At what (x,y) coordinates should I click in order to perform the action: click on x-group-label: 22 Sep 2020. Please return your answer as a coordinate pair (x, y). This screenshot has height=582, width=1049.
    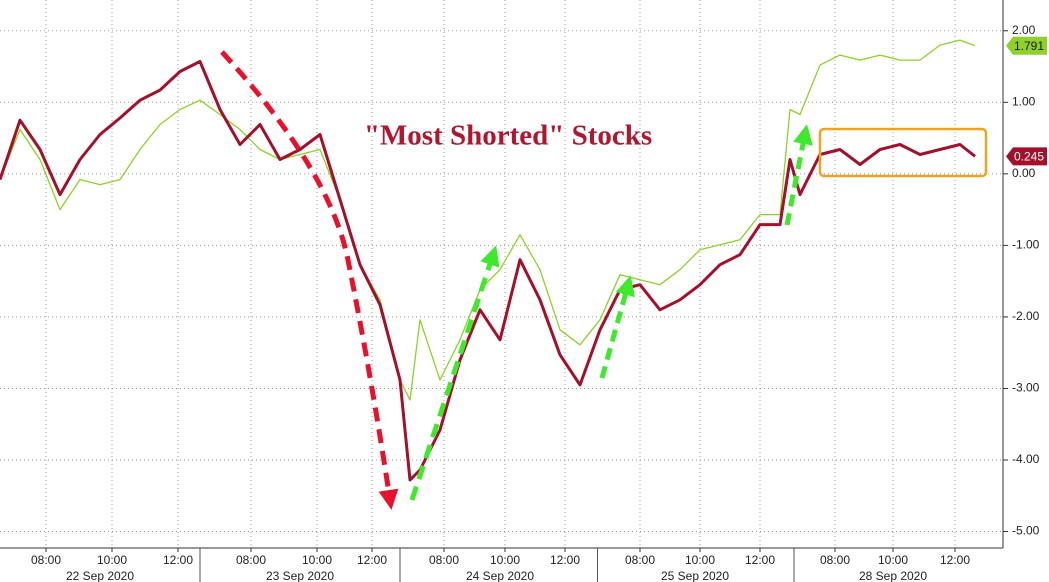
    Looking at the image, I should click on (100, 575).